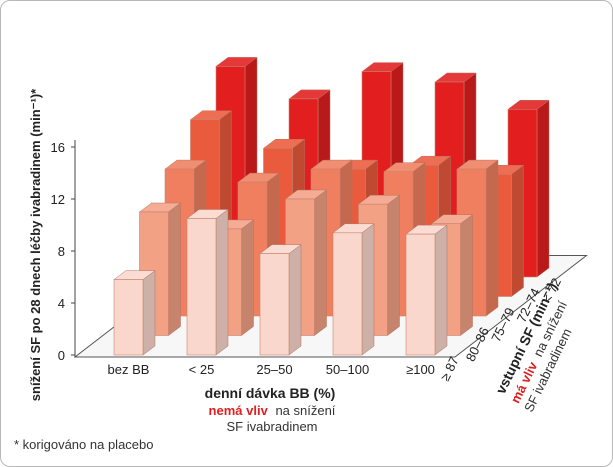 The image size is (613, 467). I want to click on y-tick-label: 8, so click(61, 251).